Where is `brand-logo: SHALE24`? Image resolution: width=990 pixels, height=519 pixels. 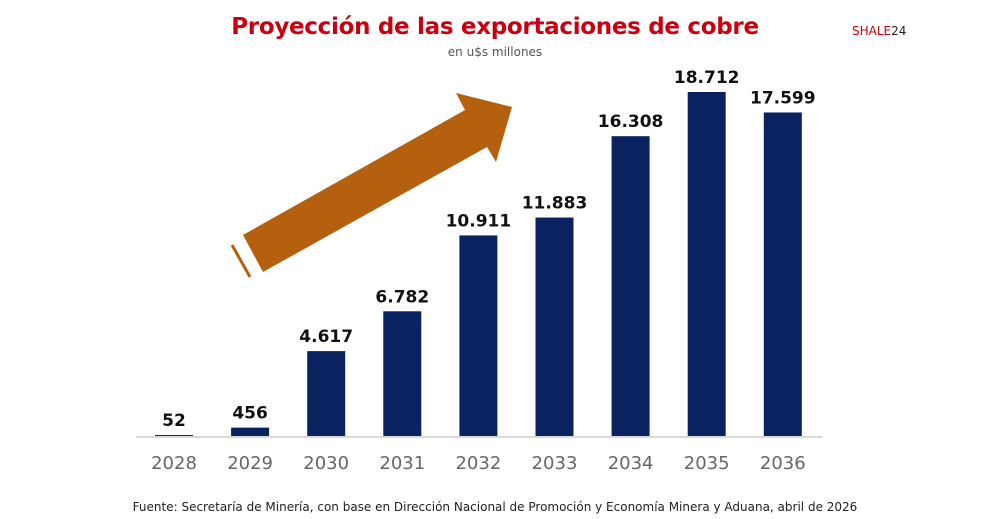
brand-logo: SHALE24 is located at coordinates (879, 31).